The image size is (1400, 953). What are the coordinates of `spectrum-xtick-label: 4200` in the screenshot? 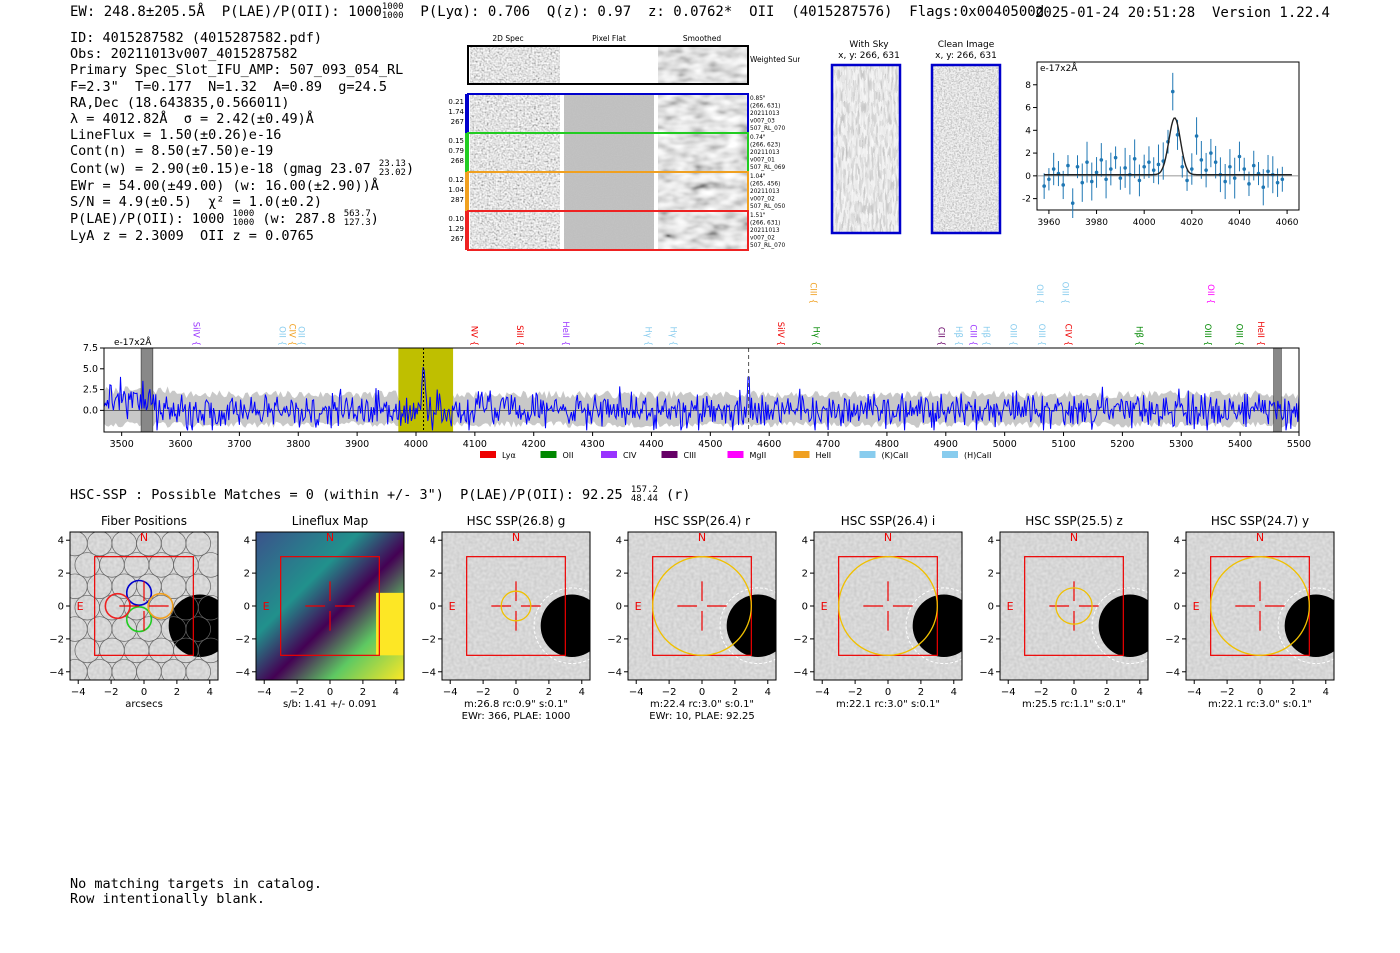 It's located at (534, 444).